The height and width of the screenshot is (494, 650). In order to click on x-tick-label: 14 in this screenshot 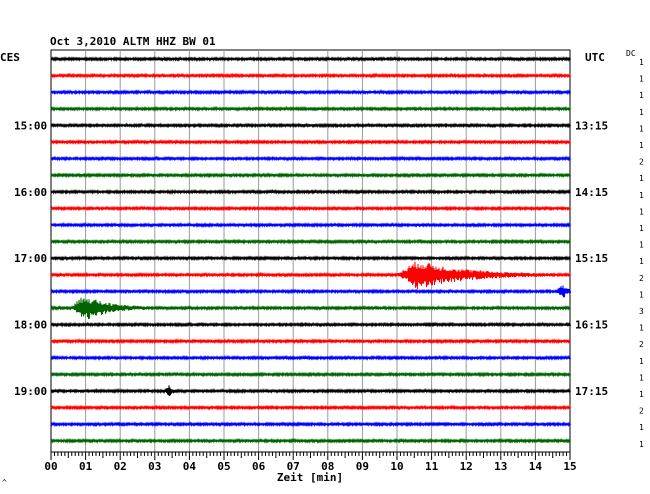, I will do `click(536, 466)`.